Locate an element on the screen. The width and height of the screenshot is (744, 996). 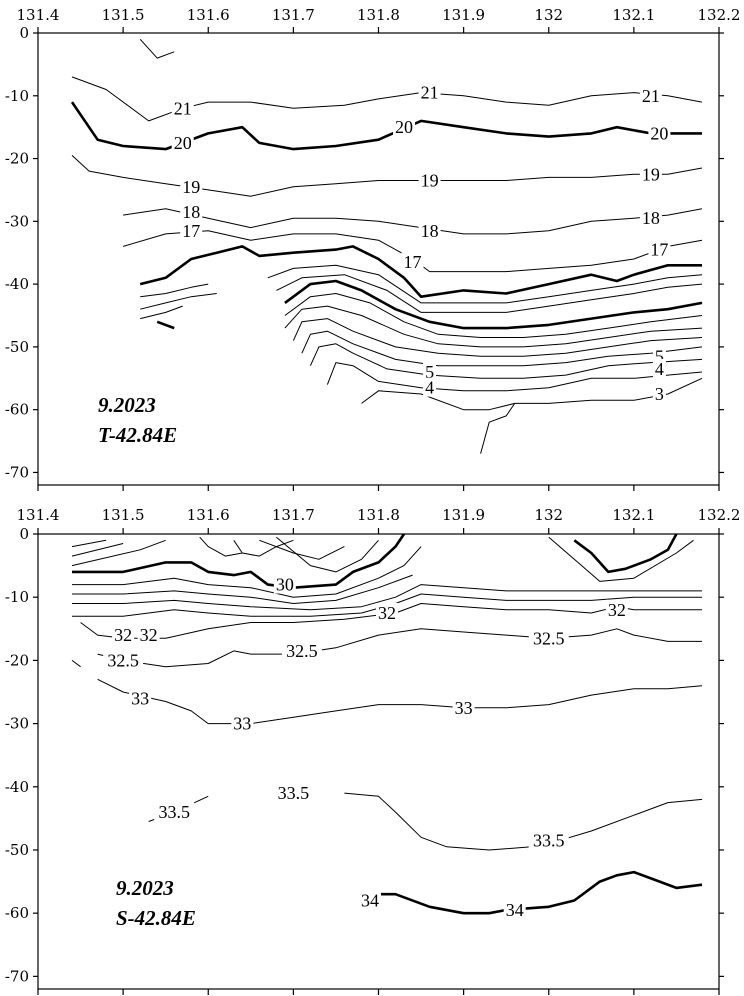
panel-annotation: T-42.84E is located at coordinates (137, 435).